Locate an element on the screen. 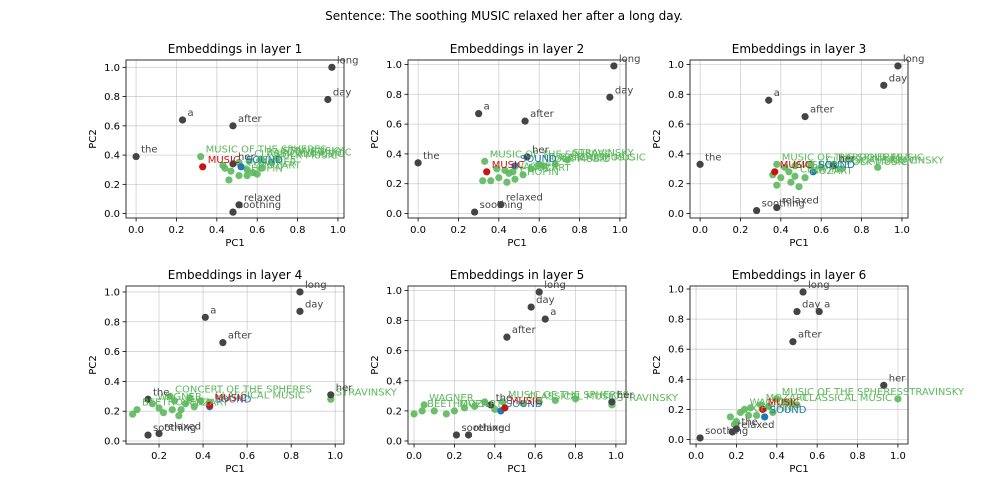 The image size is (1008, 504). word-label: FOLK MUSIC is located at coordinates (306, 155).